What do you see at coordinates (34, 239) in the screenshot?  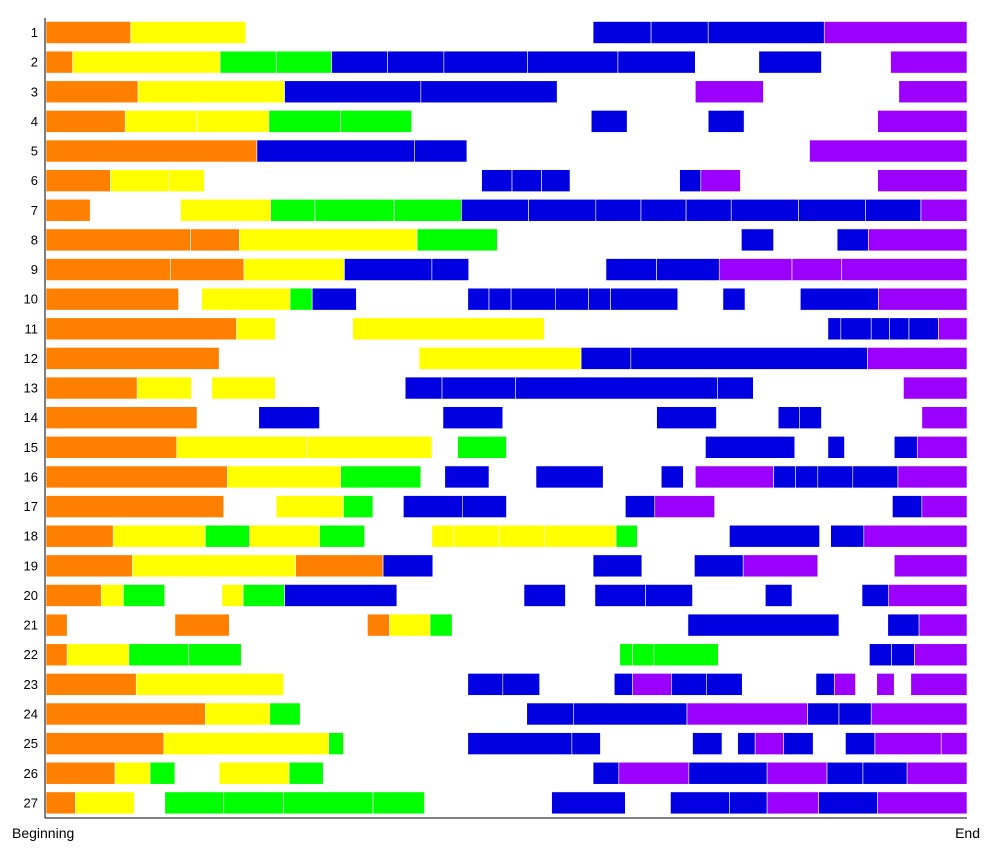 I see `row-label: 8` at bounding box center [34, 239].